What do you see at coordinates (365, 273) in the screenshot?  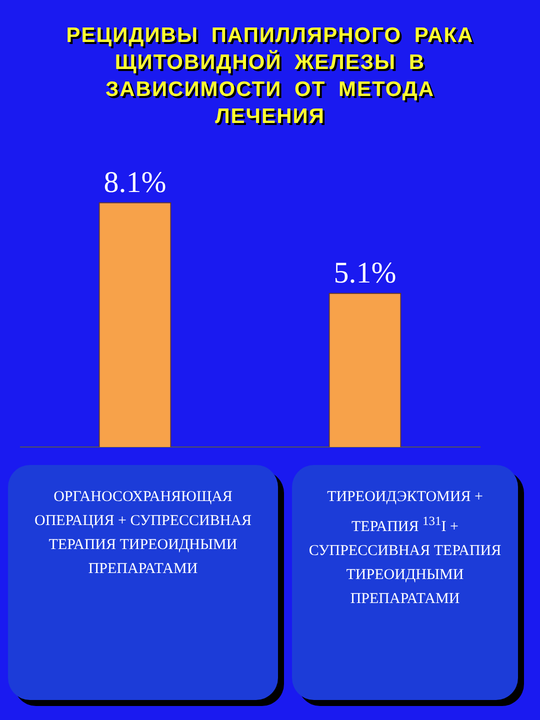 I see `data-label: 5.1%` at bounding box center [365, 273].